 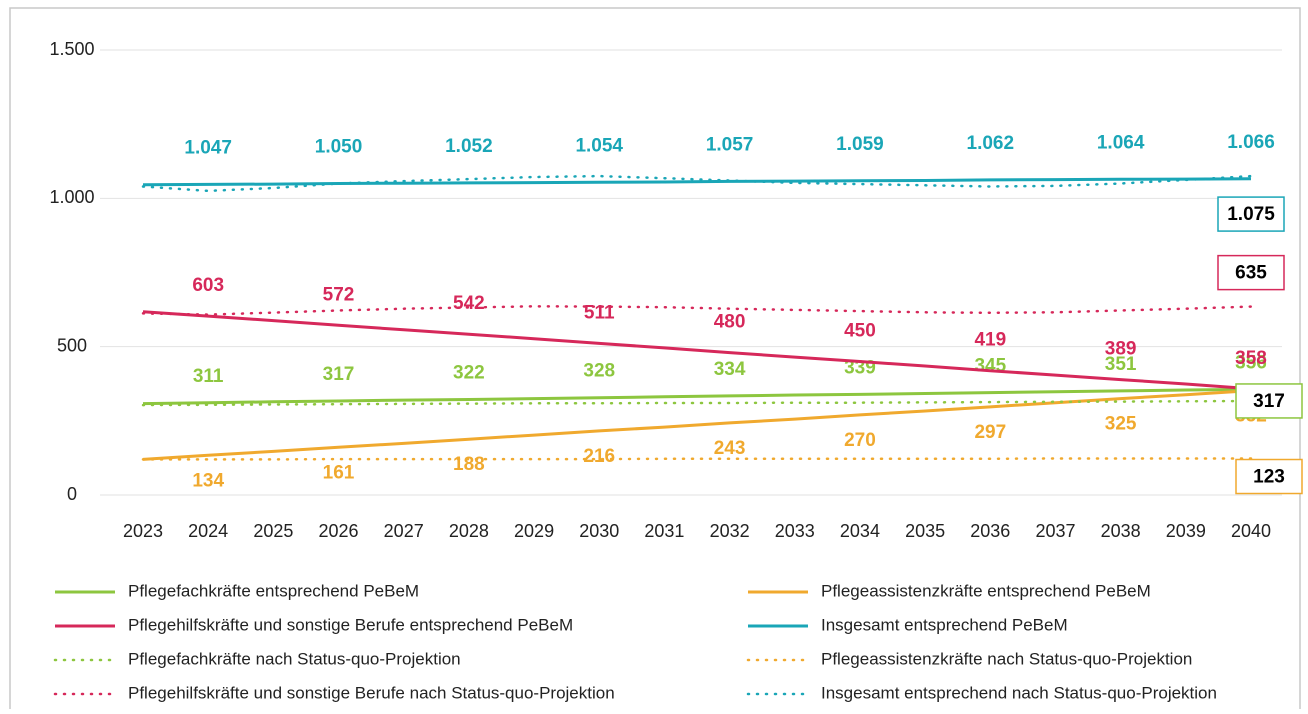 I want to click on value-label: 297, so click(x=990, y=432).